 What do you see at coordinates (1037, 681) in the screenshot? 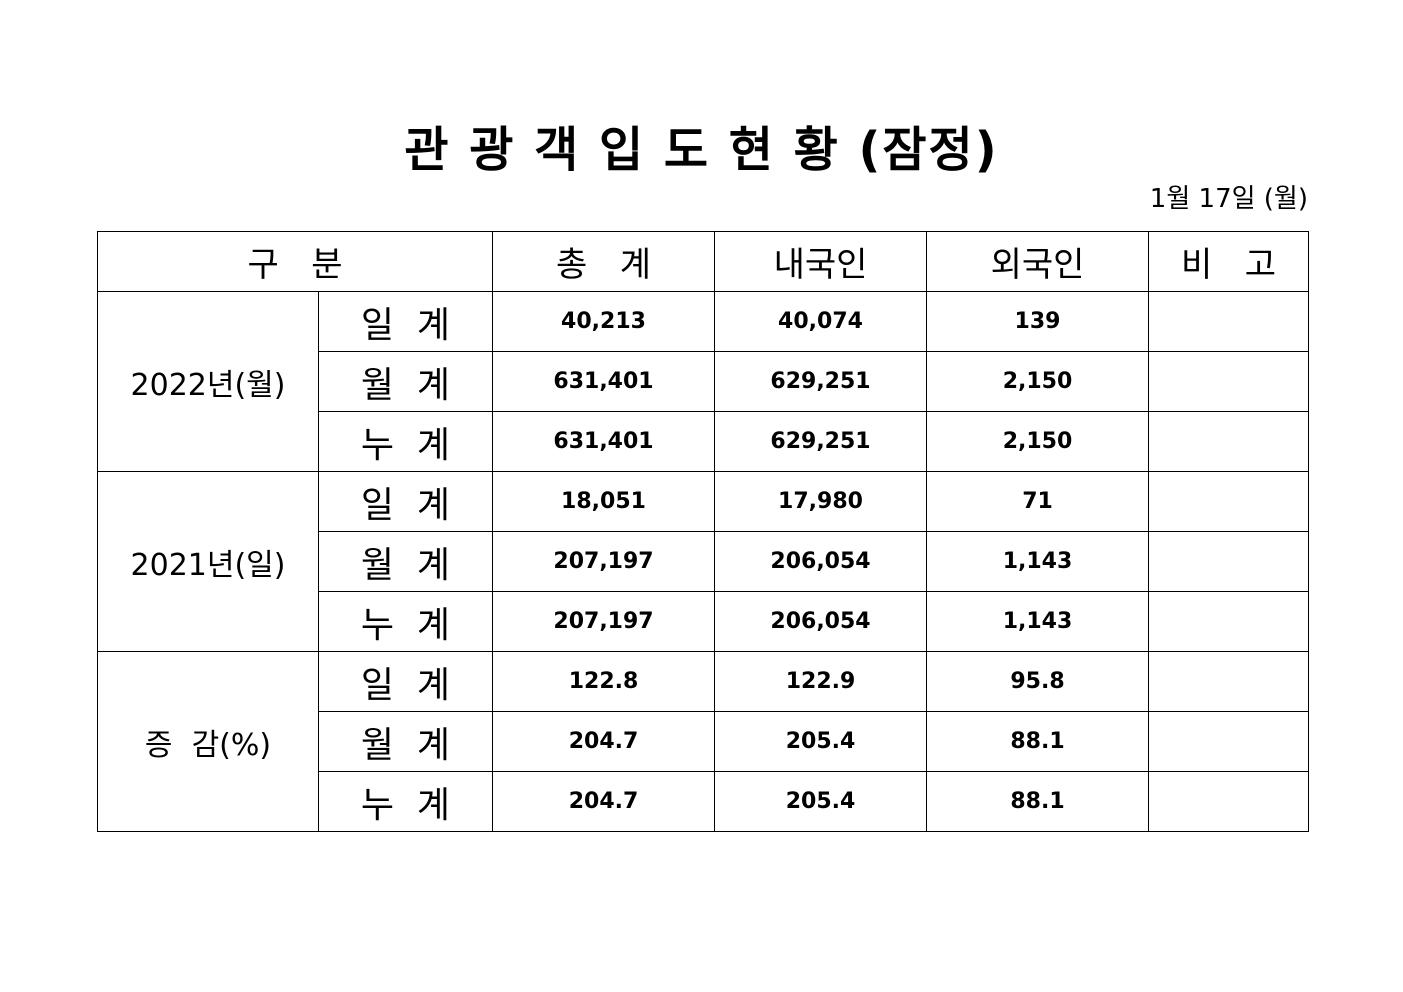
I see `value-cell: 95.8` at bounding box center [1037, 681].